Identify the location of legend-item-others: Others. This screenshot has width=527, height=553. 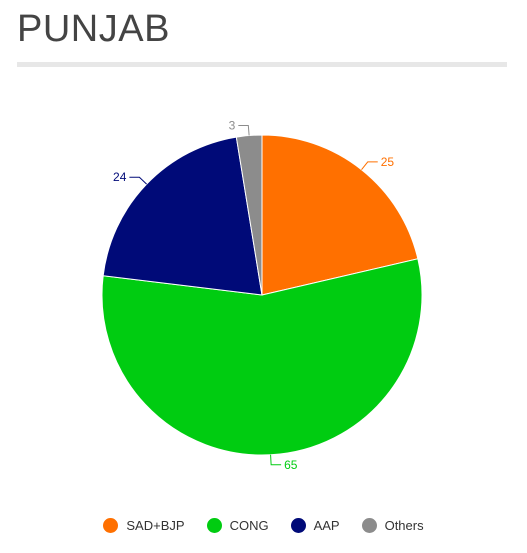
(392, 525).